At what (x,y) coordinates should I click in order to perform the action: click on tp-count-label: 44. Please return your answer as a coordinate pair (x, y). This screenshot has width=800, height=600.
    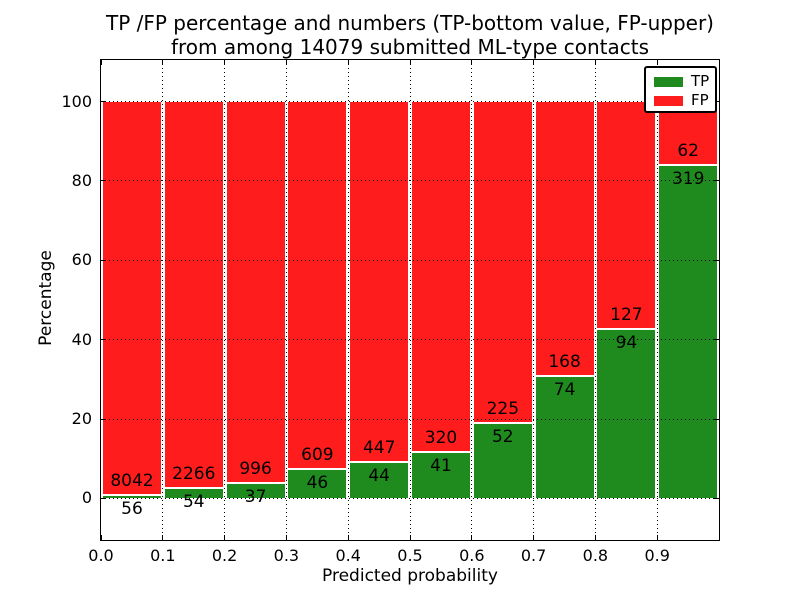
    Looking at the image, I should click on (379, 475).